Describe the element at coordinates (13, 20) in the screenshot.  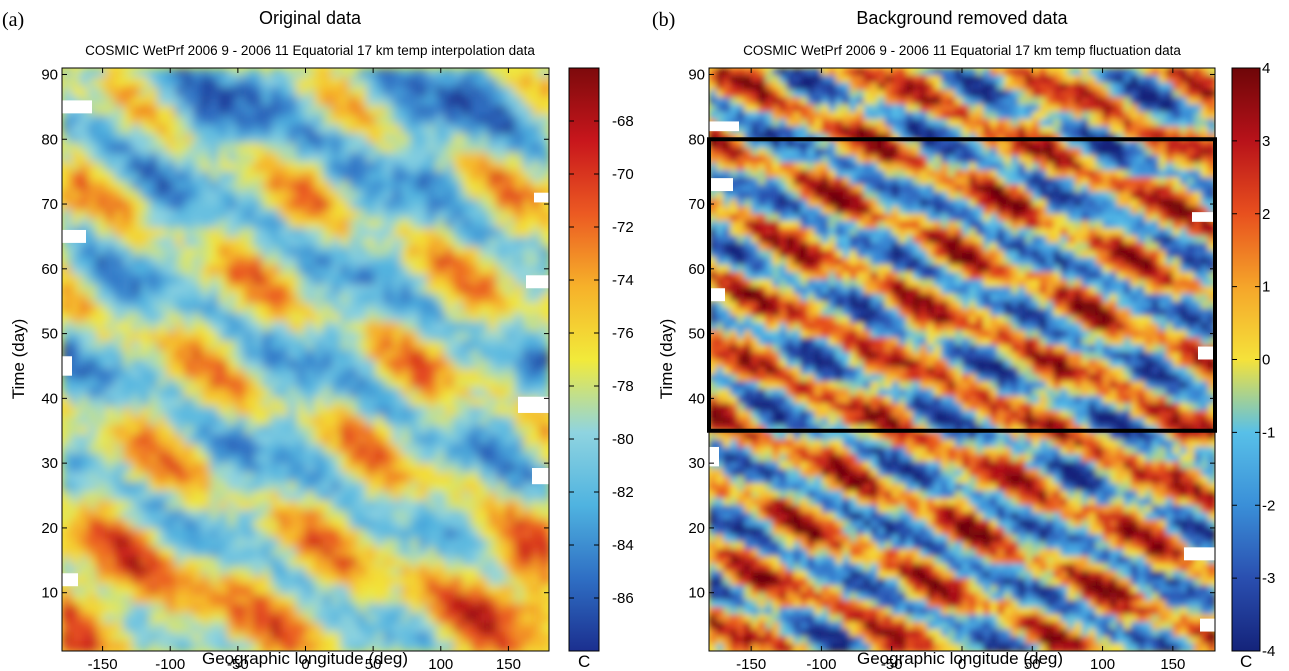
I see `panel-a-label: (a)` at that location.